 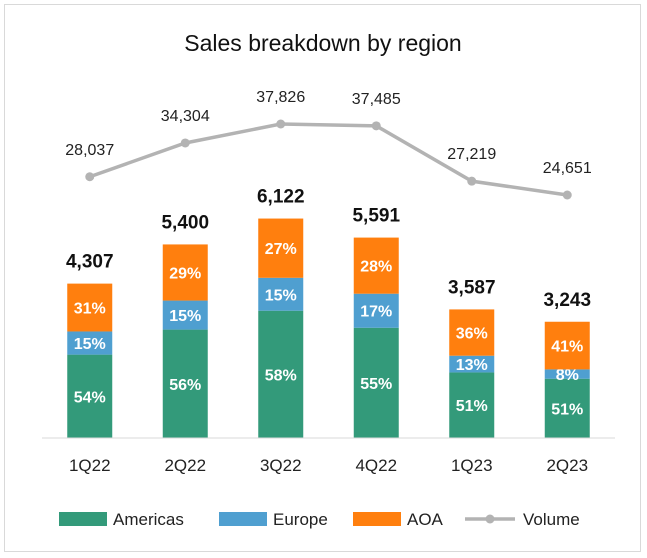 What do you see at coordinates (472, 465) in the screenshot?
I see `x-tick-1q23: 1Q23` at bounding box center [472, 465].